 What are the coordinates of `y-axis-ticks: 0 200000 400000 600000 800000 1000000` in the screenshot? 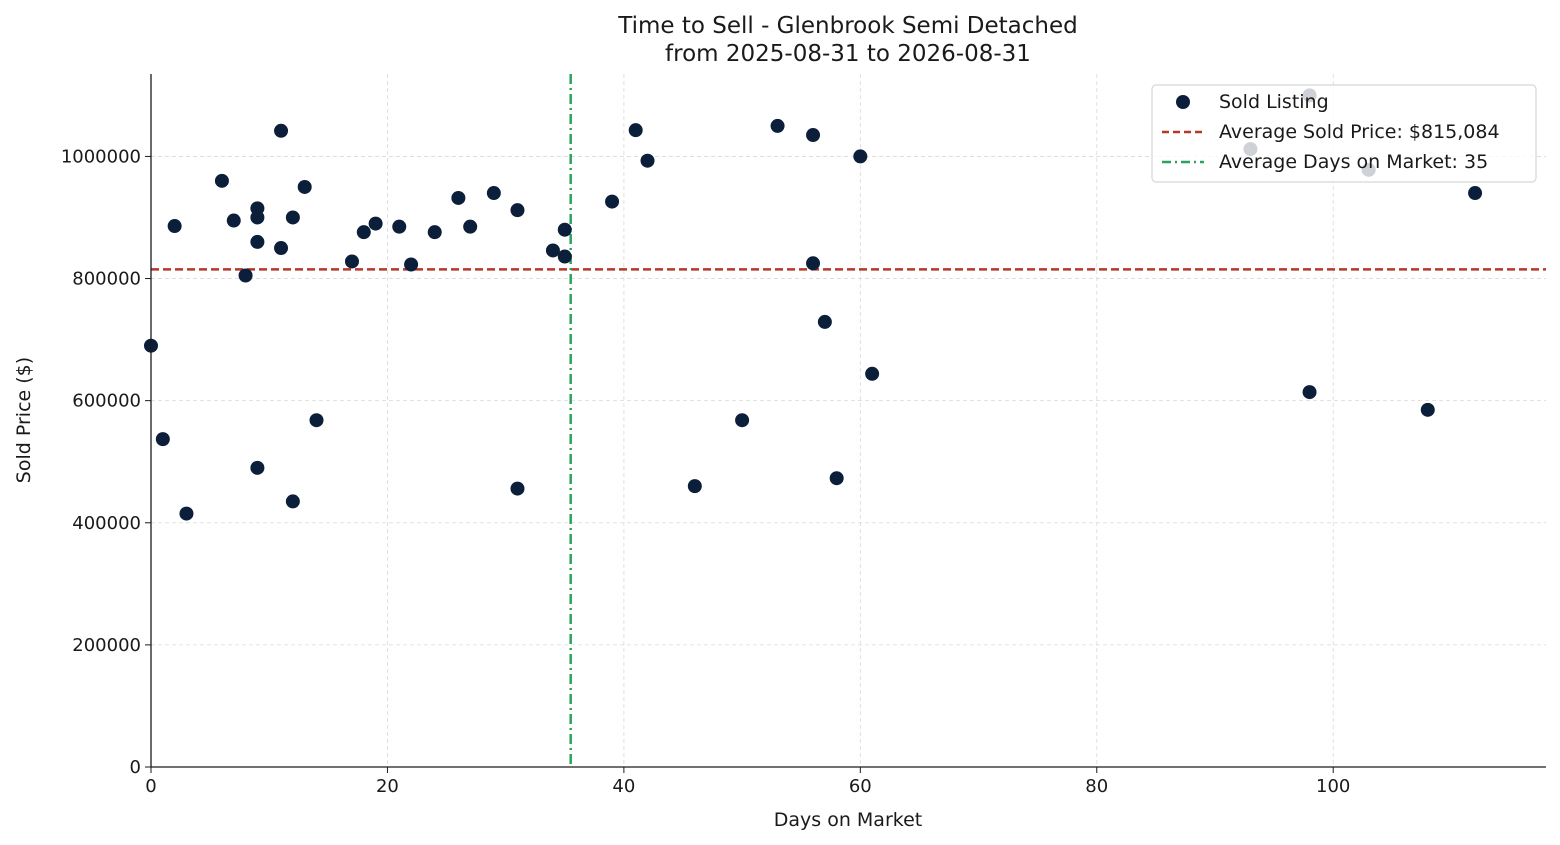 It's located at (106, 462).